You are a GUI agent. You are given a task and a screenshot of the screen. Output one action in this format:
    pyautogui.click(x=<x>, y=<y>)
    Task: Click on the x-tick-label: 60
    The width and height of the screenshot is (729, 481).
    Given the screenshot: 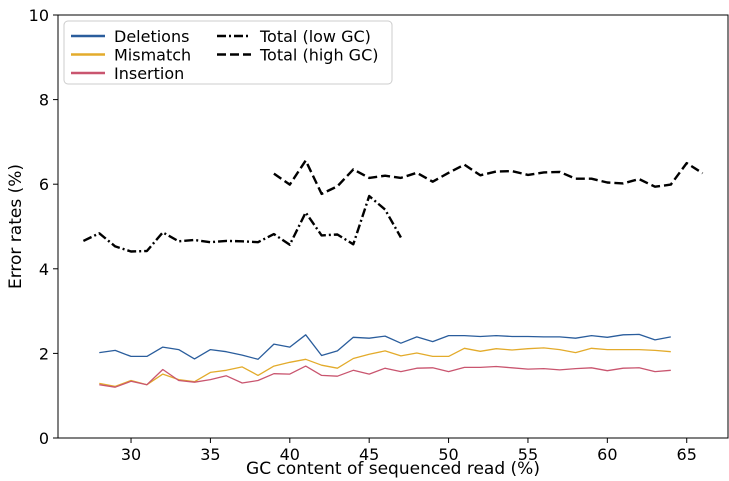 What is the action you would take?
    pyautogui.click(x=607, y=454)
    